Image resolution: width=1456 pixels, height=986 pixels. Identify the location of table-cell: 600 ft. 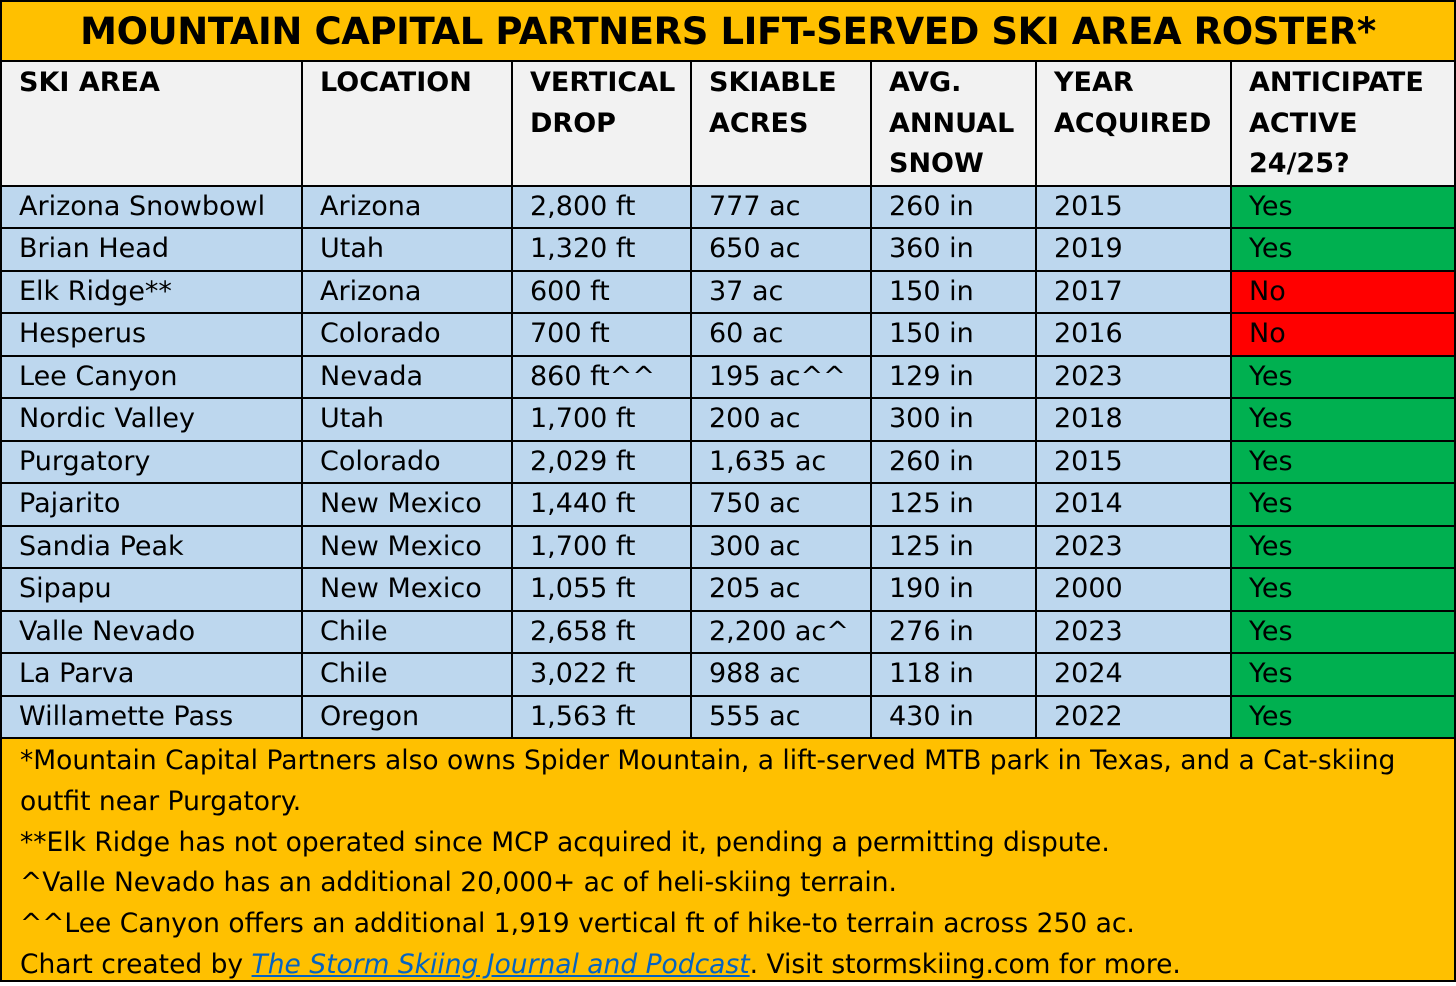
(601, 291).